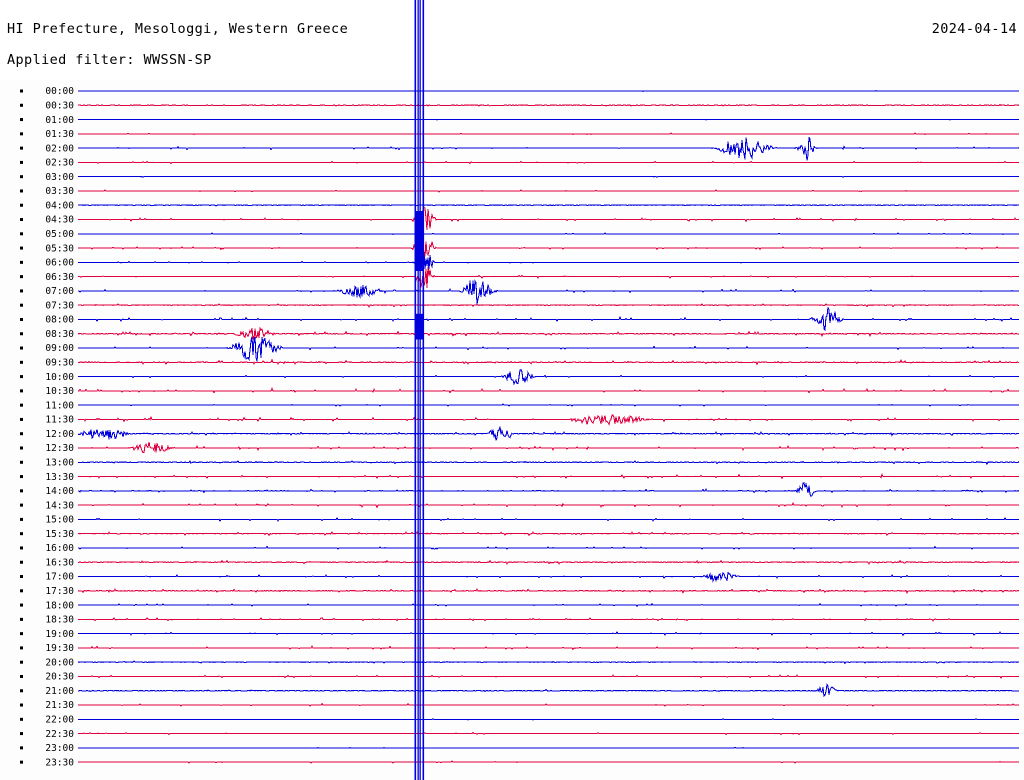 The width and height of the screenshot is (1024, 780). What do you see at coordinates (59, 648) in the screenshot?
I see `time-tick-label: 19:30` at bounding box center [59, 648].